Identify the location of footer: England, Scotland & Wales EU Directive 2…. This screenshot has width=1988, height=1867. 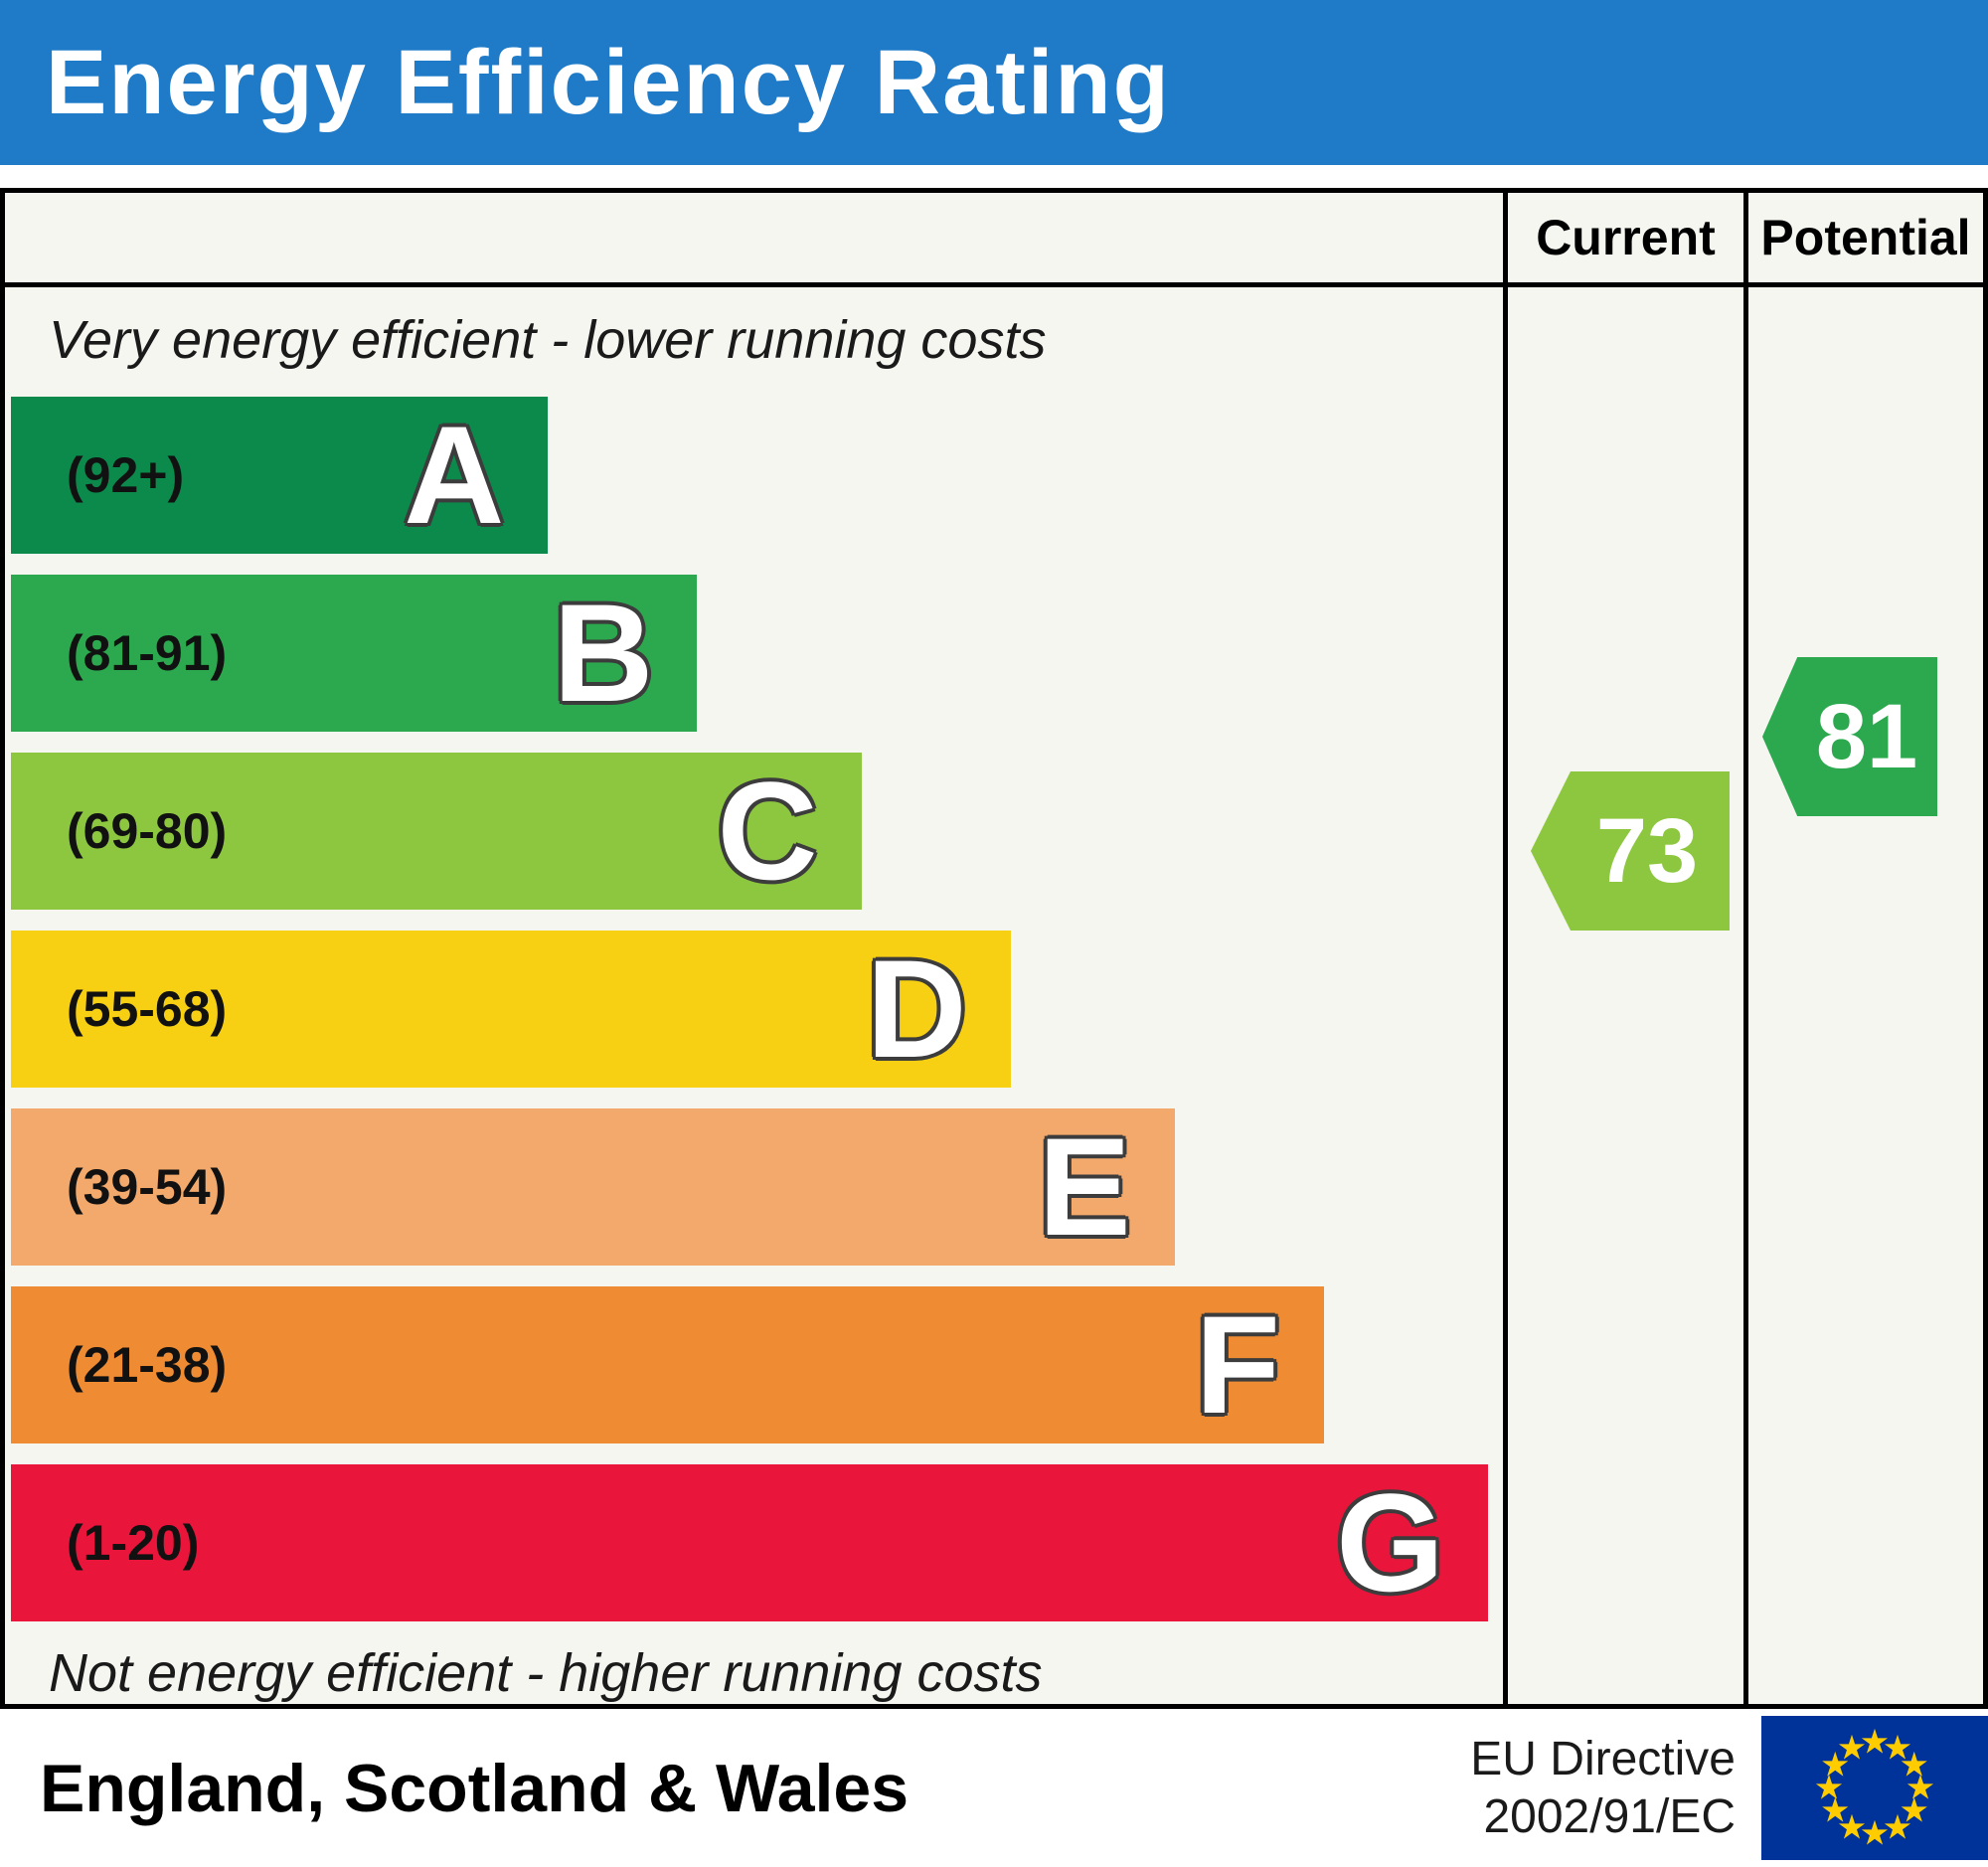
(994, 1788).